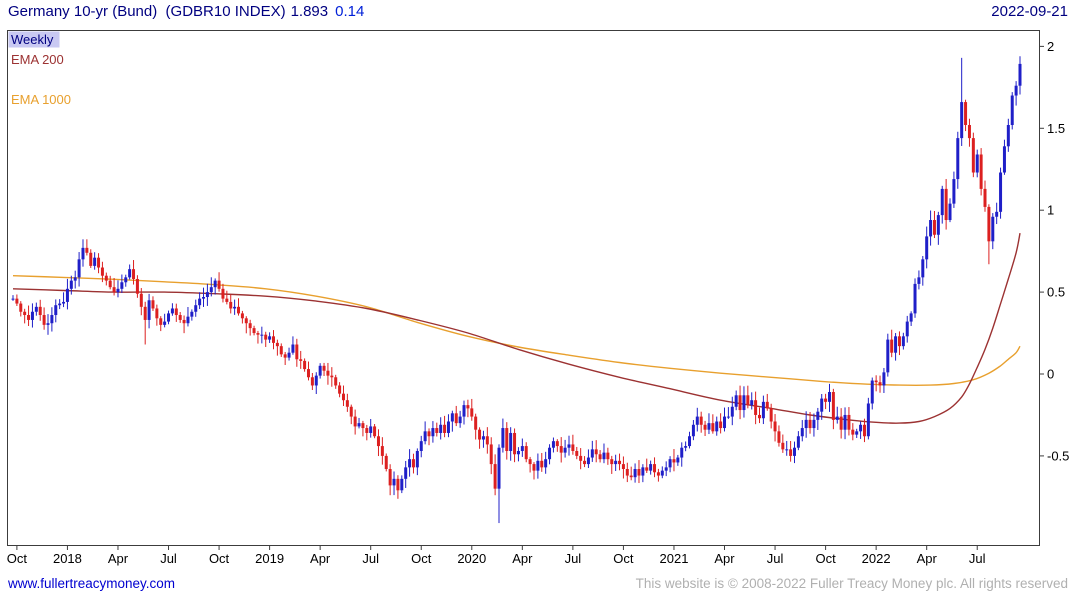 This screenshot has height=600, width=1075. What do you see at coordinates (1050, 374) in the screenshot?
I see `svg-text: 0` at bounding box center [1050, 374].